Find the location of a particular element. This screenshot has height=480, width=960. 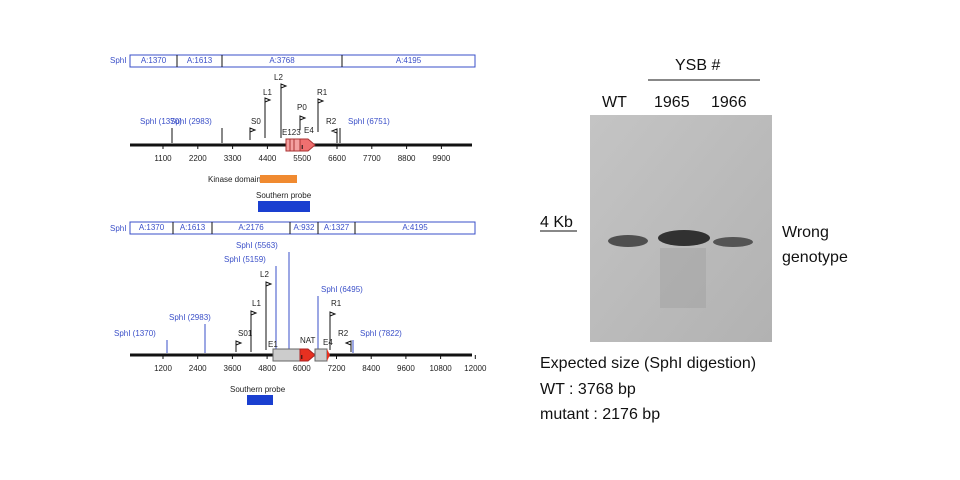

tick-label: 7700 is located at coordinates (372, 158).